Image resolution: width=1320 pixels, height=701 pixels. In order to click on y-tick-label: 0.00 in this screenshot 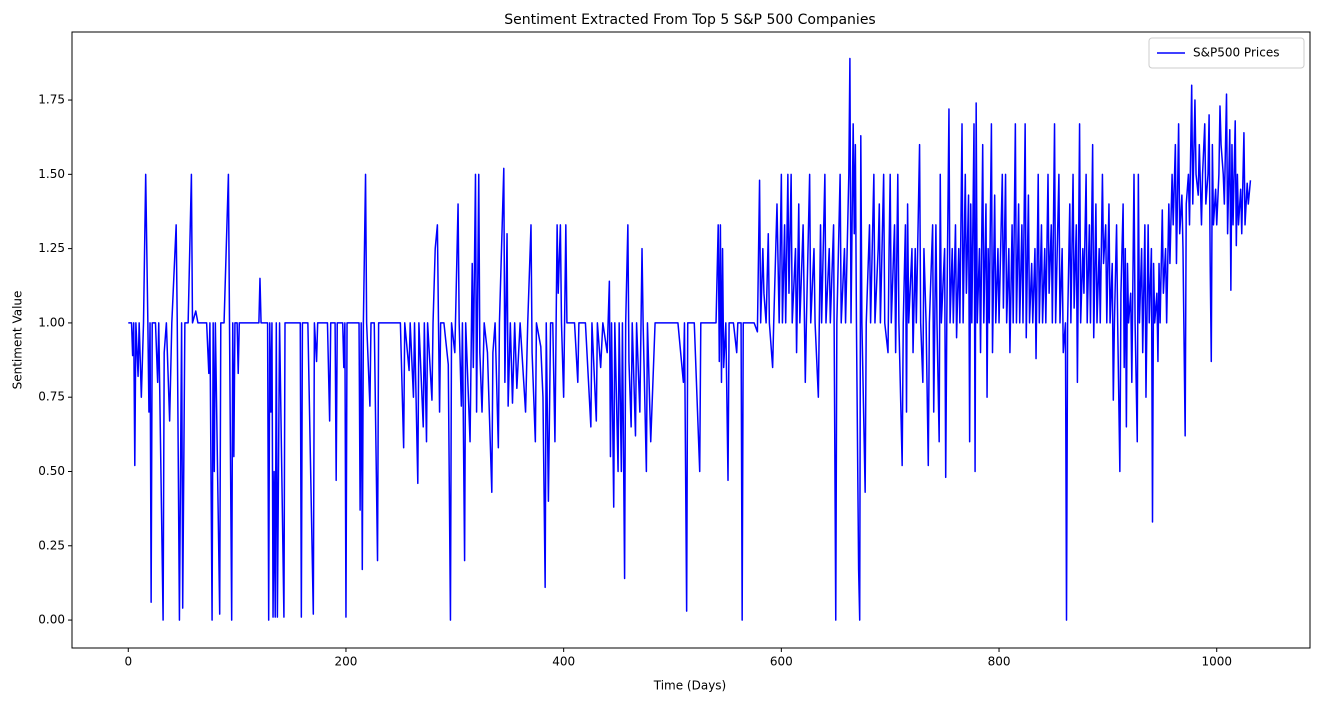, I will do `click(51, 620)`.